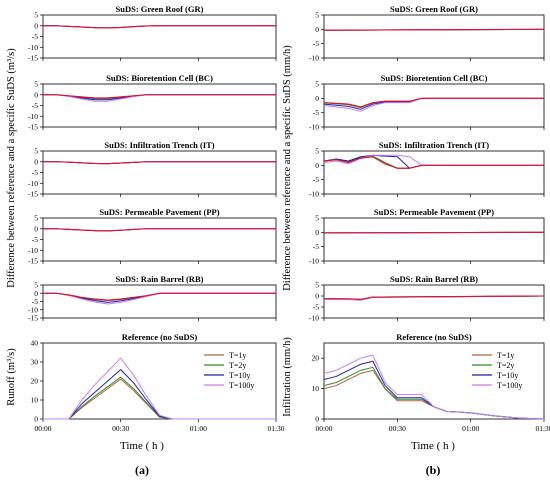 This screenshot has height=483, width=550. I want to click on legend-label: T=1y, so click(237, 355).